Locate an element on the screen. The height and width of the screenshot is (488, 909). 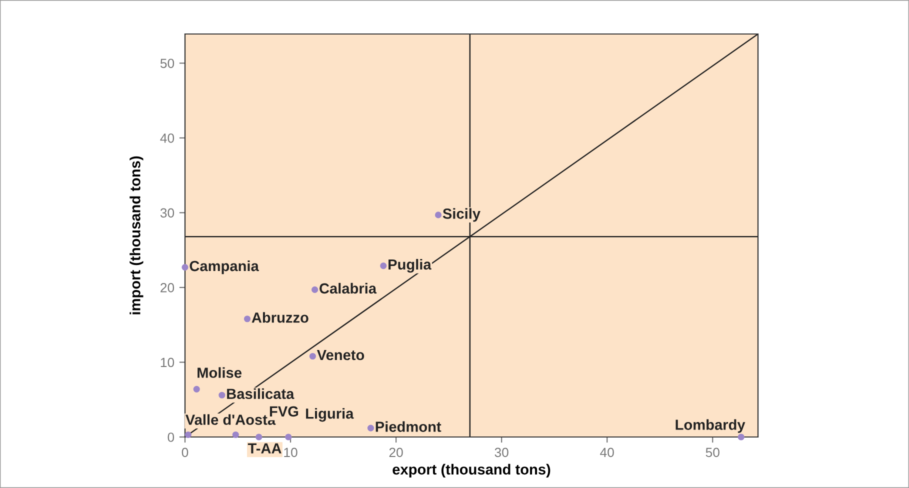
x-tick-label: 30 is located at coordinates (501, 453).